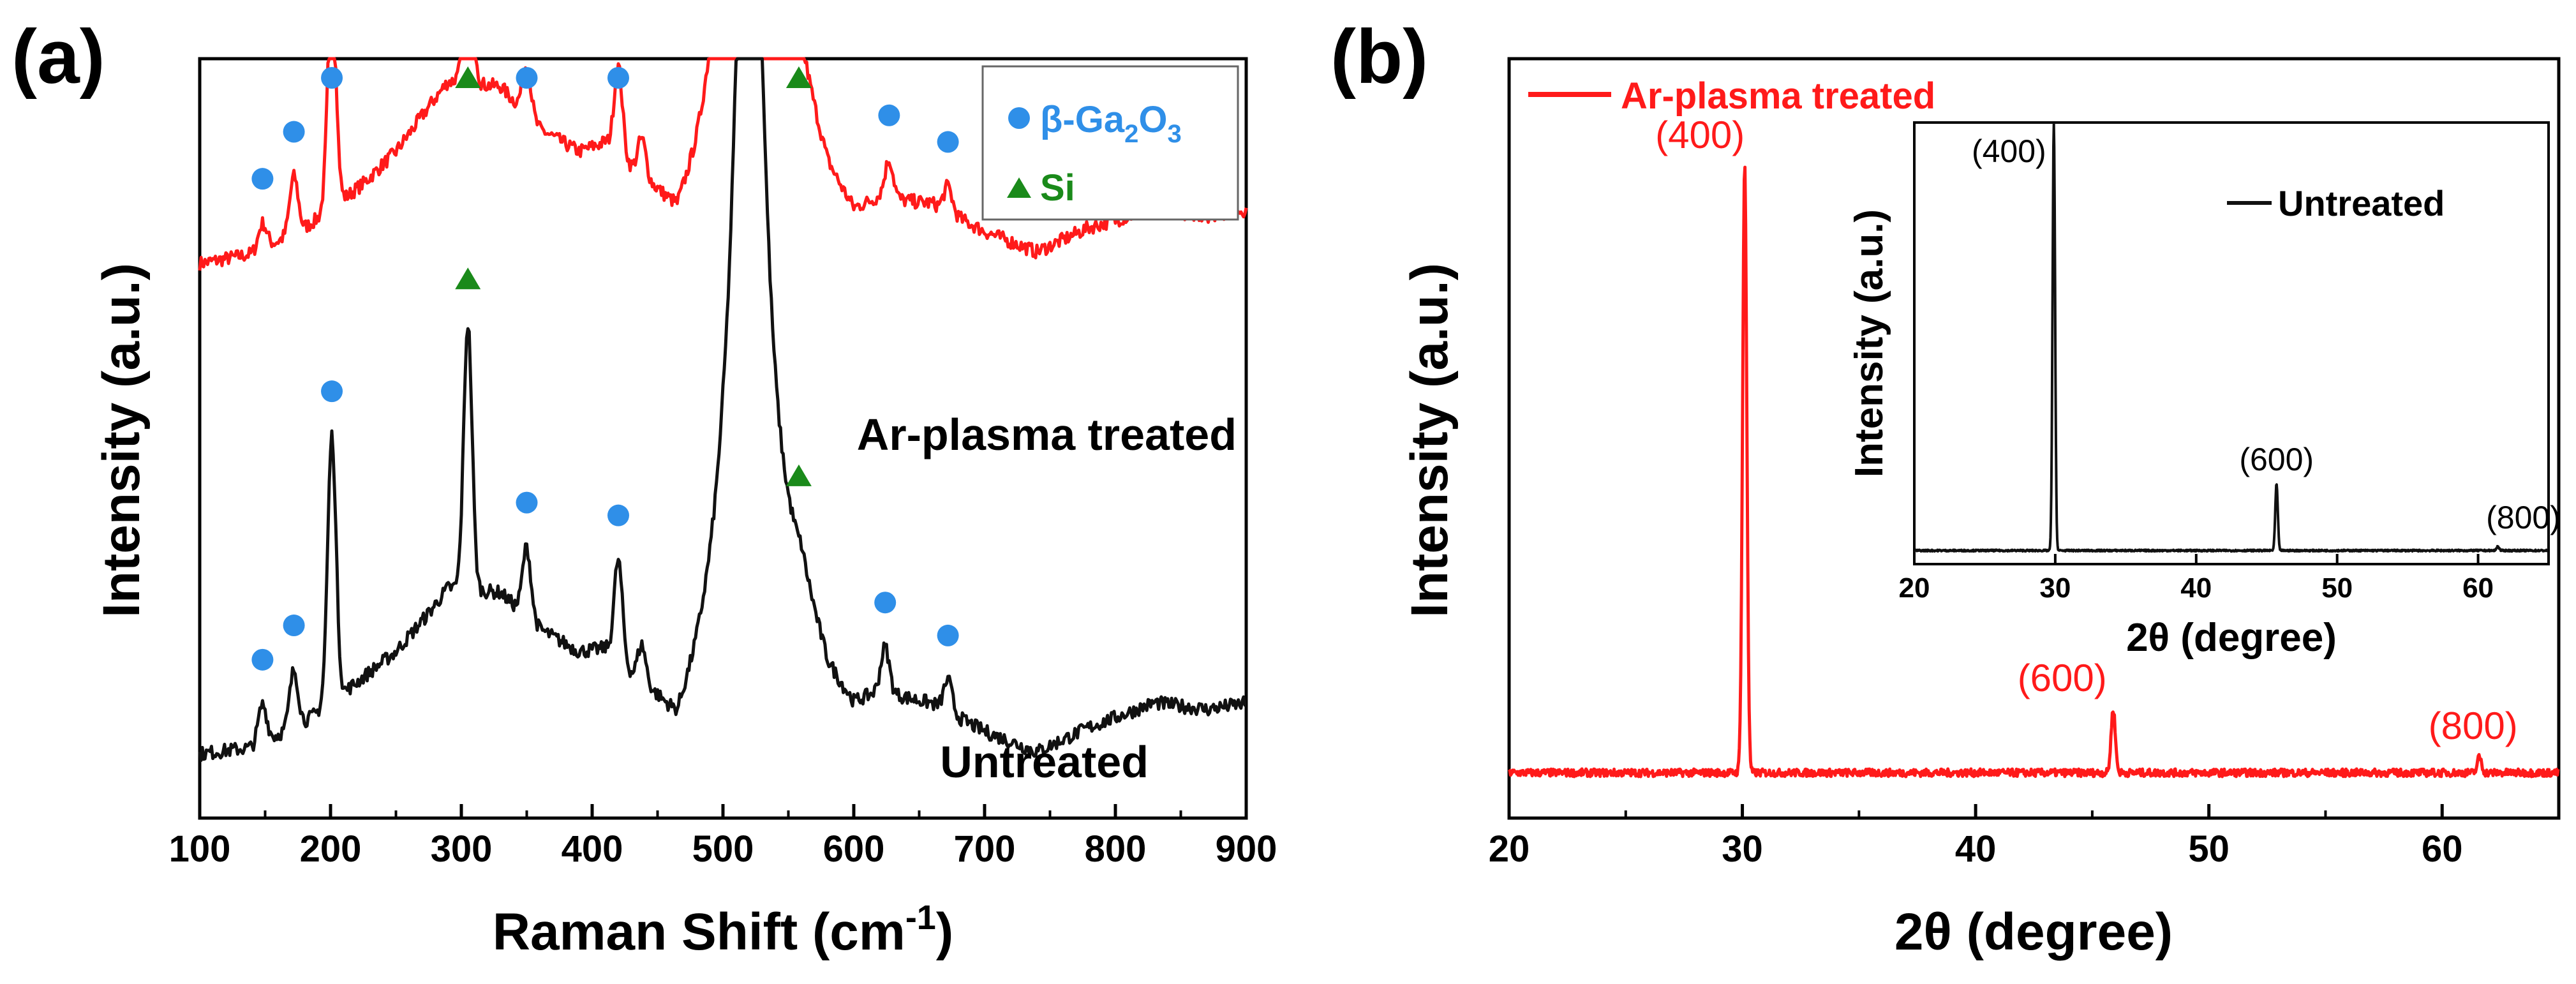  What do you see at coordinates (122, 440) in the screenshot?
I see `raman-y-axis-label: Intensity (a.u.)` at bounding box center [122, 440].